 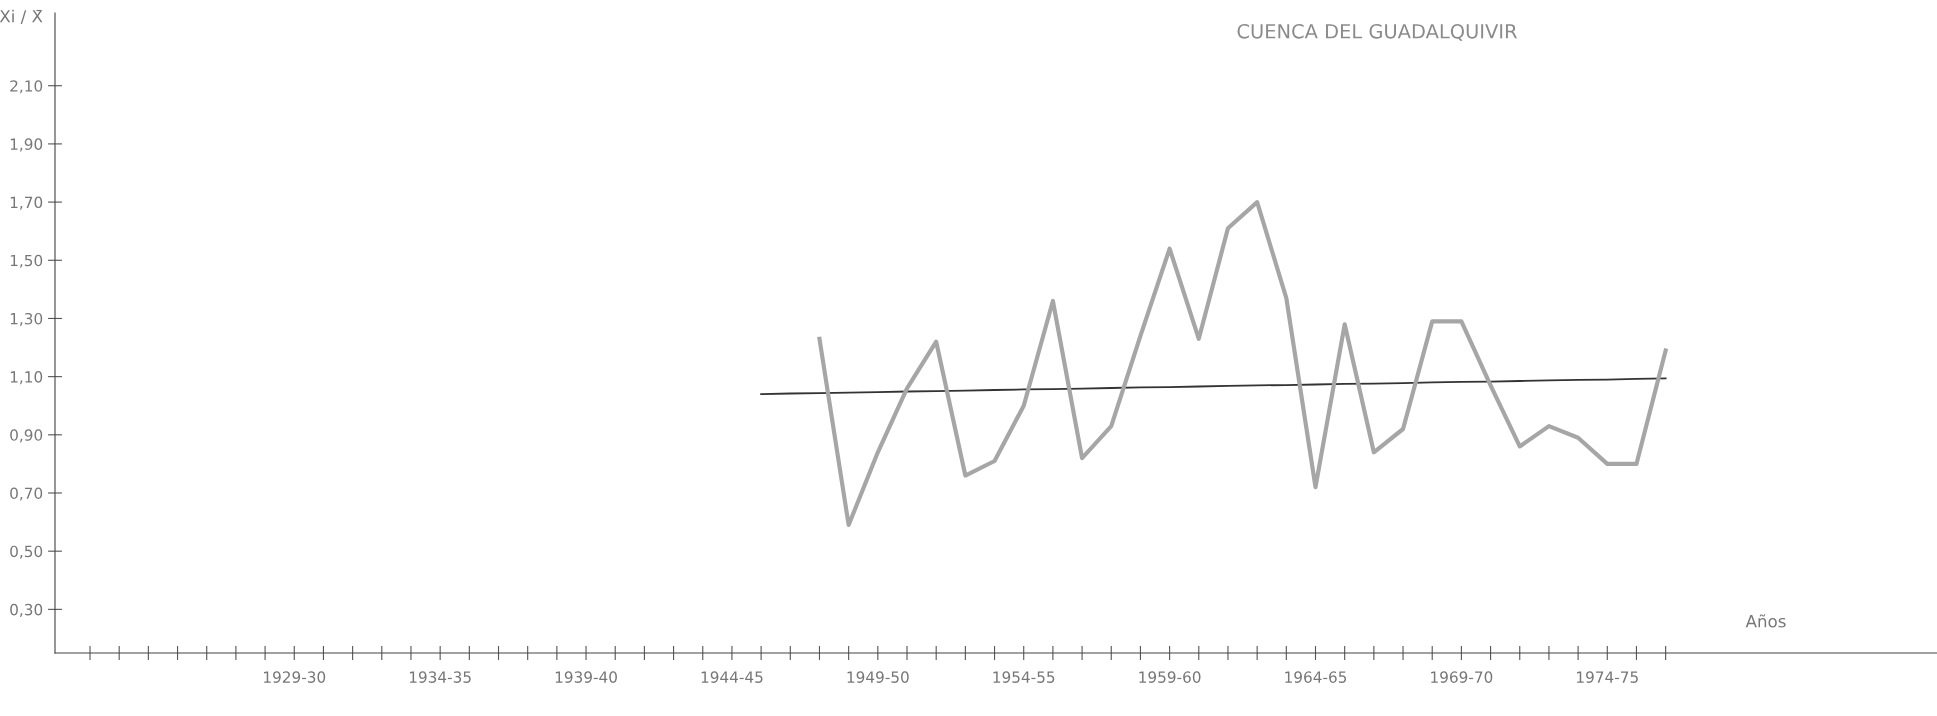 What do you see at coordinates (26, 261) in the screenshot?
I see `y-tick-label: 1,50` at bounding box center [26, 261].